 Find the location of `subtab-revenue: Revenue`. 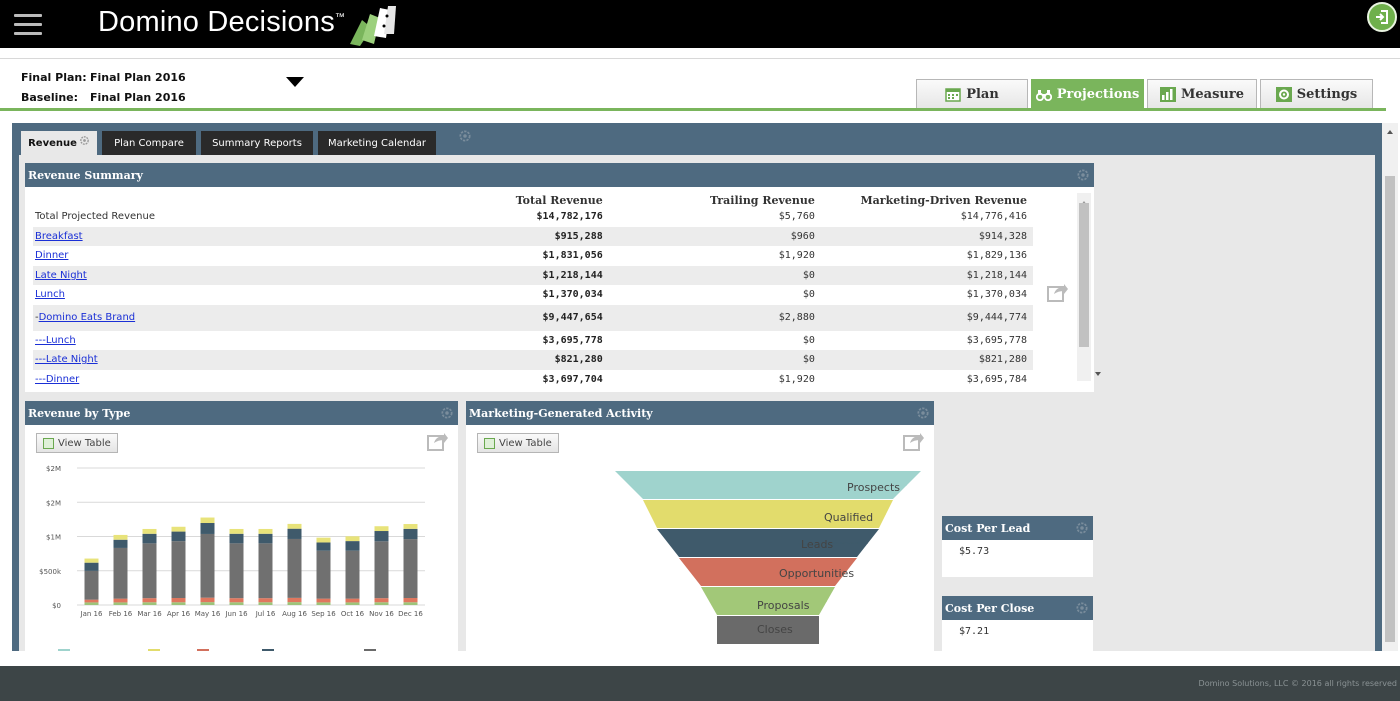

subtab-revenue: Revenue is located at coordinates (59, 143).